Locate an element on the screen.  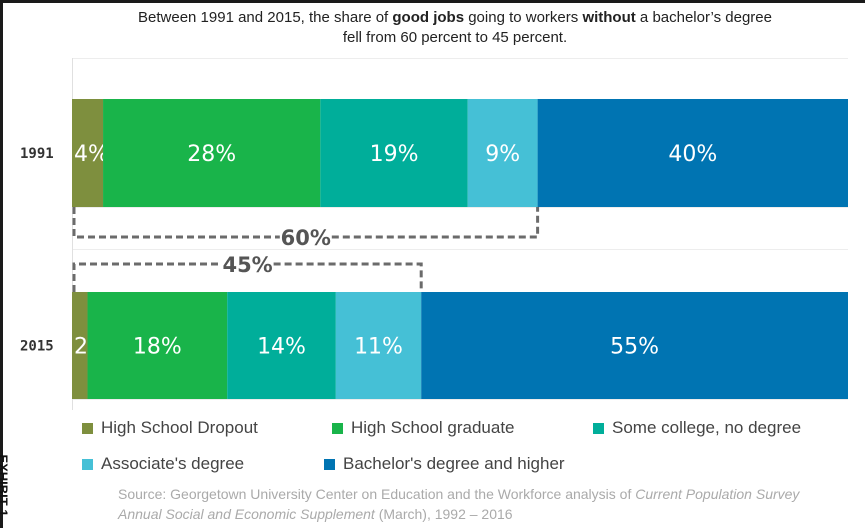
bar-2015-some_college is located at coordinates (281, 345).